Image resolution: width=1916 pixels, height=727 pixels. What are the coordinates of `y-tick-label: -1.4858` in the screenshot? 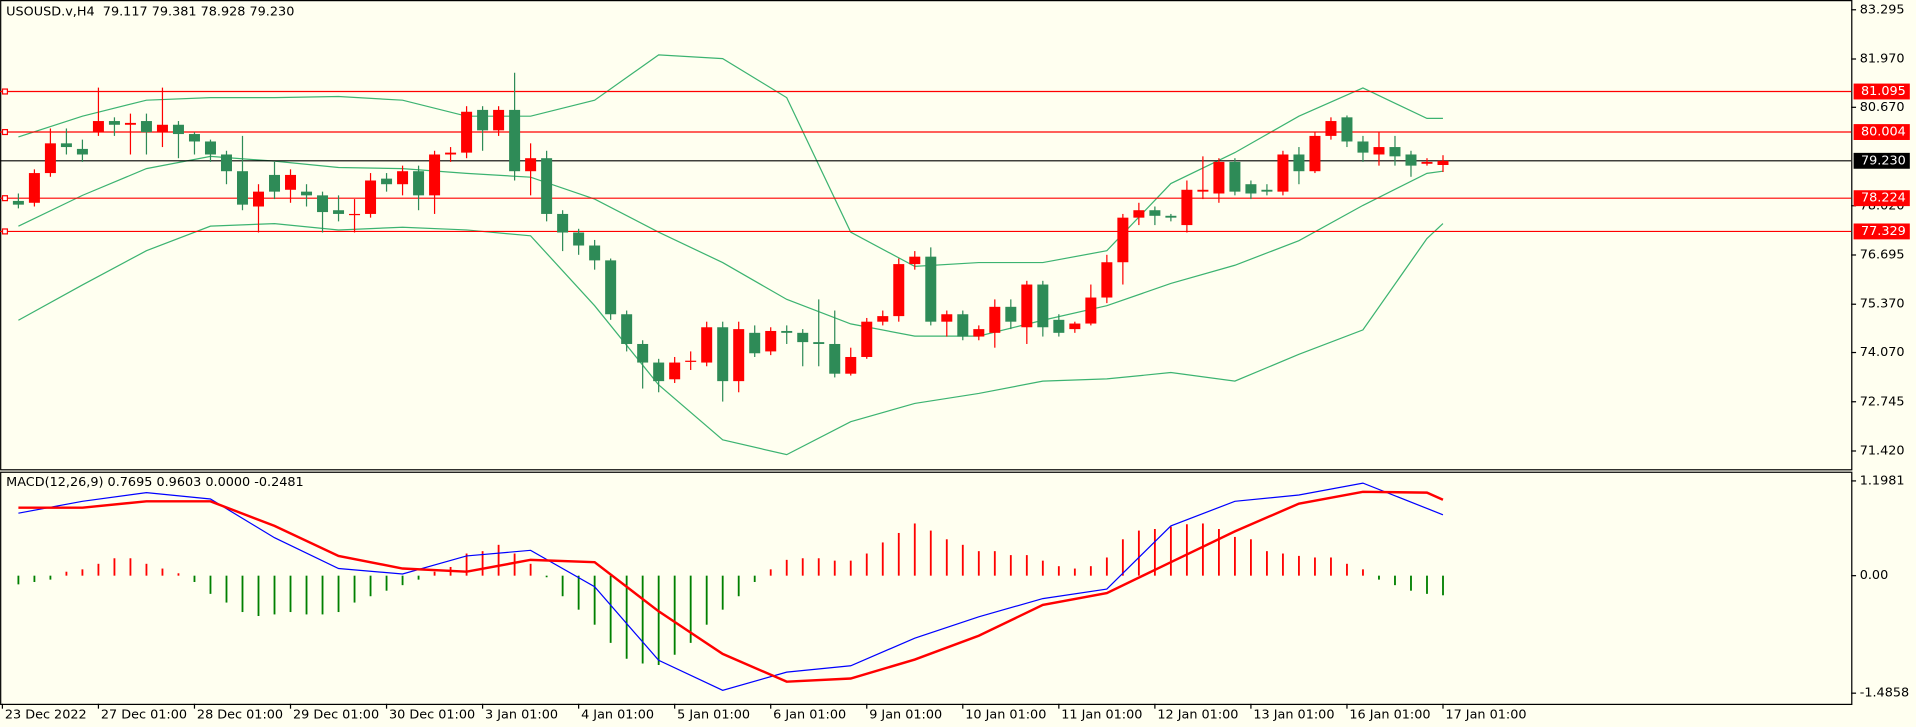 It's located at (1884, 693).